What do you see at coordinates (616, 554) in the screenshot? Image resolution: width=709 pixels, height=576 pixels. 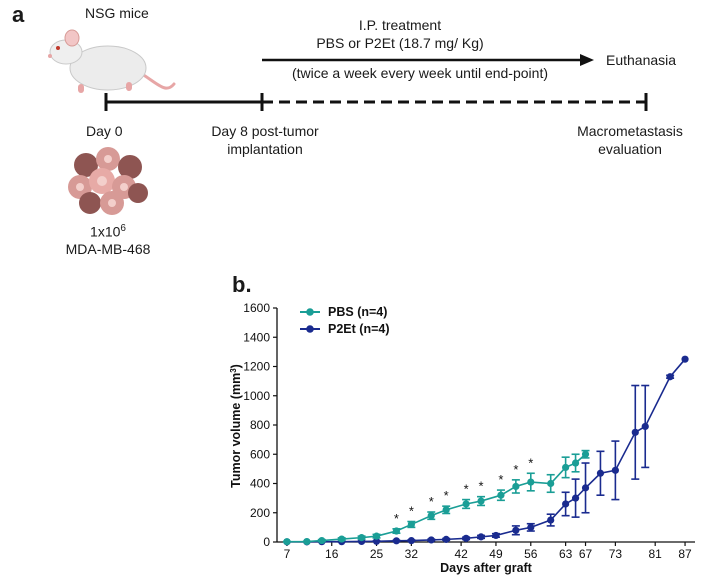 I see `x-tick-label-73: 73` at bounding box center [616, 554].